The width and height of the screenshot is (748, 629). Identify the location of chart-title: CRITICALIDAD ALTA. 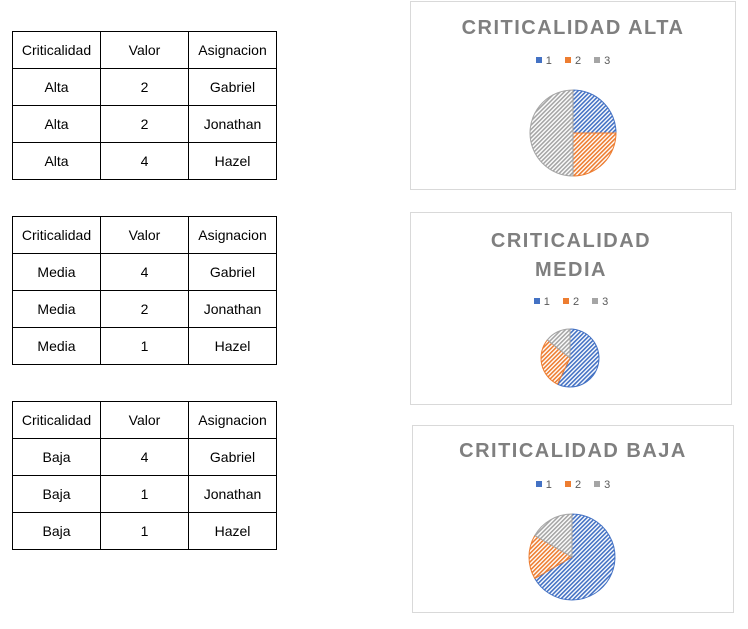
(573, 28).